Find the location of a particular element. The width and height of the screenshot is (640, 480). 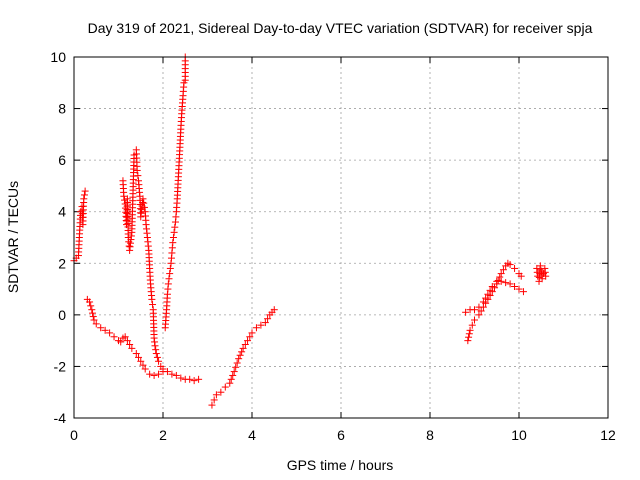

x-tick-label: 4 is located at coordinates (252, 435).